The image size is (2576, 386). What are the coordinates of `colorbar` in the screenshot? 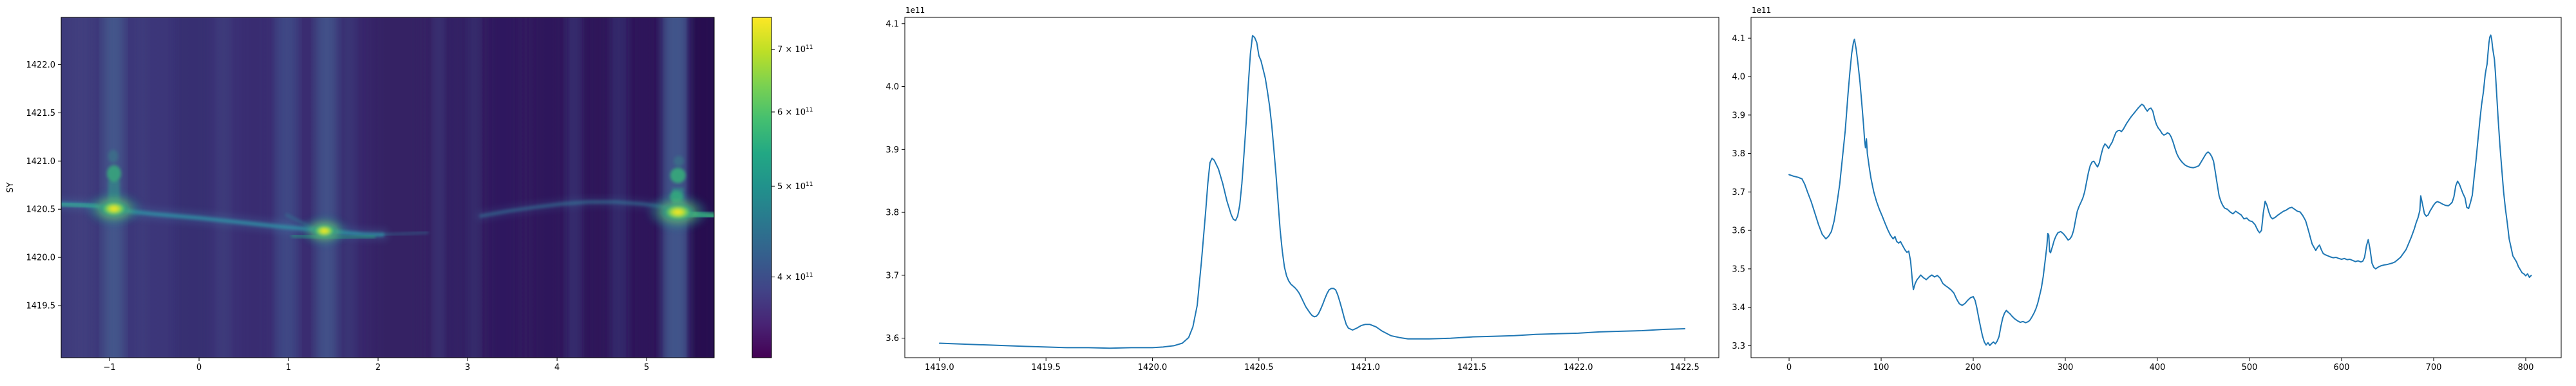 It's located at (762, 187).